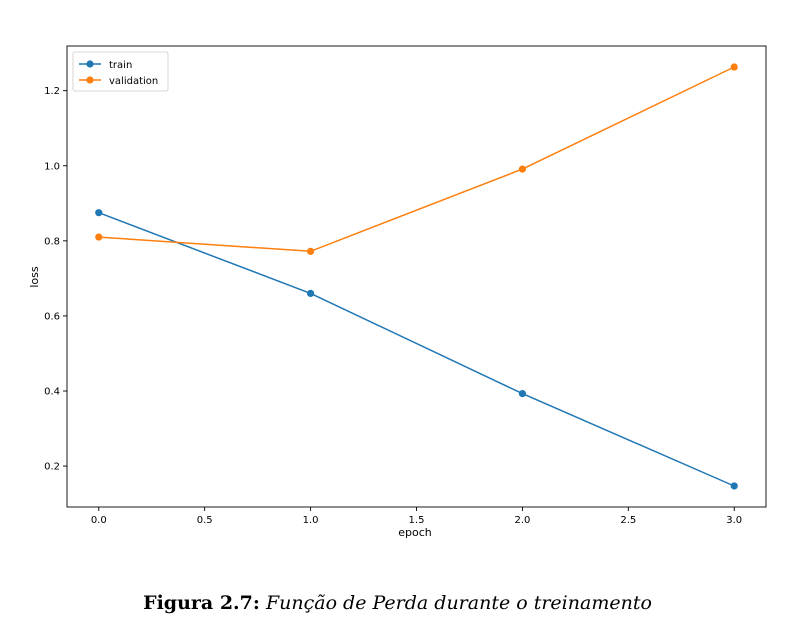  I want to click on legend: train validation, so click(120, 71).